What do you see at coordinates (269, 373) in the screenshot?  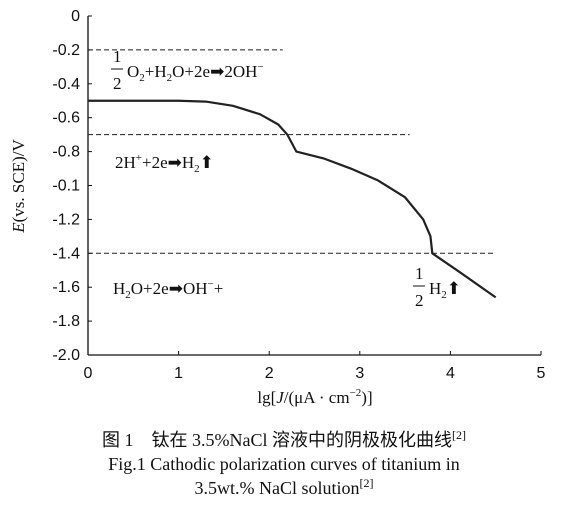 I see `x-tick-label: 2` at bounding box center [269, 373].